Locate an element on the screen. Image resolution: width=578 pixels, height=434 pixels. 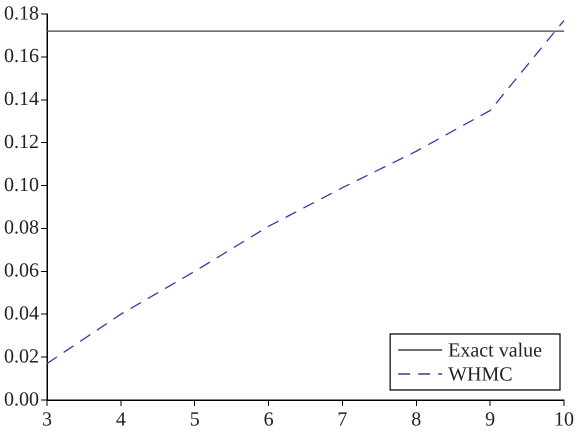
x-tick-label: 4 is located at coordinates (121, 419).